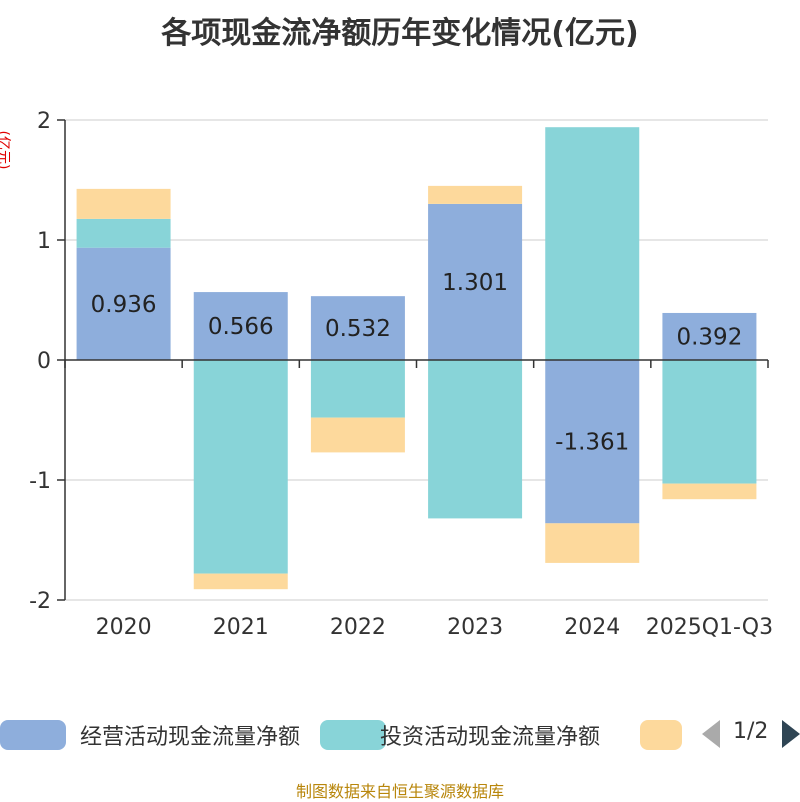 The image size is (800, 802). What do you see at coordinates (33, 735) in the screenshot?
I see `legend-swatch-operating` at bounding box center [33, 735].